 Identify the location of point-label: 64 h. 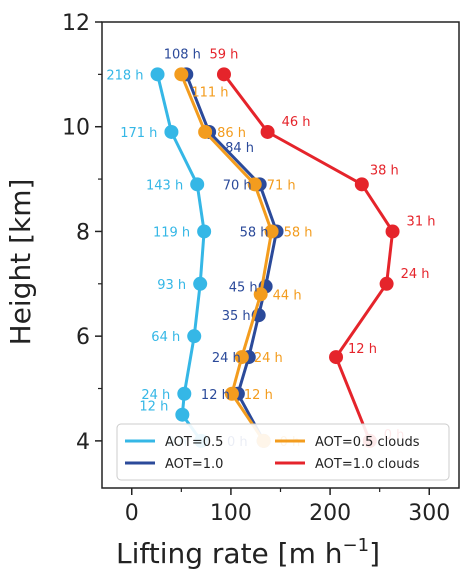
(165, 337).